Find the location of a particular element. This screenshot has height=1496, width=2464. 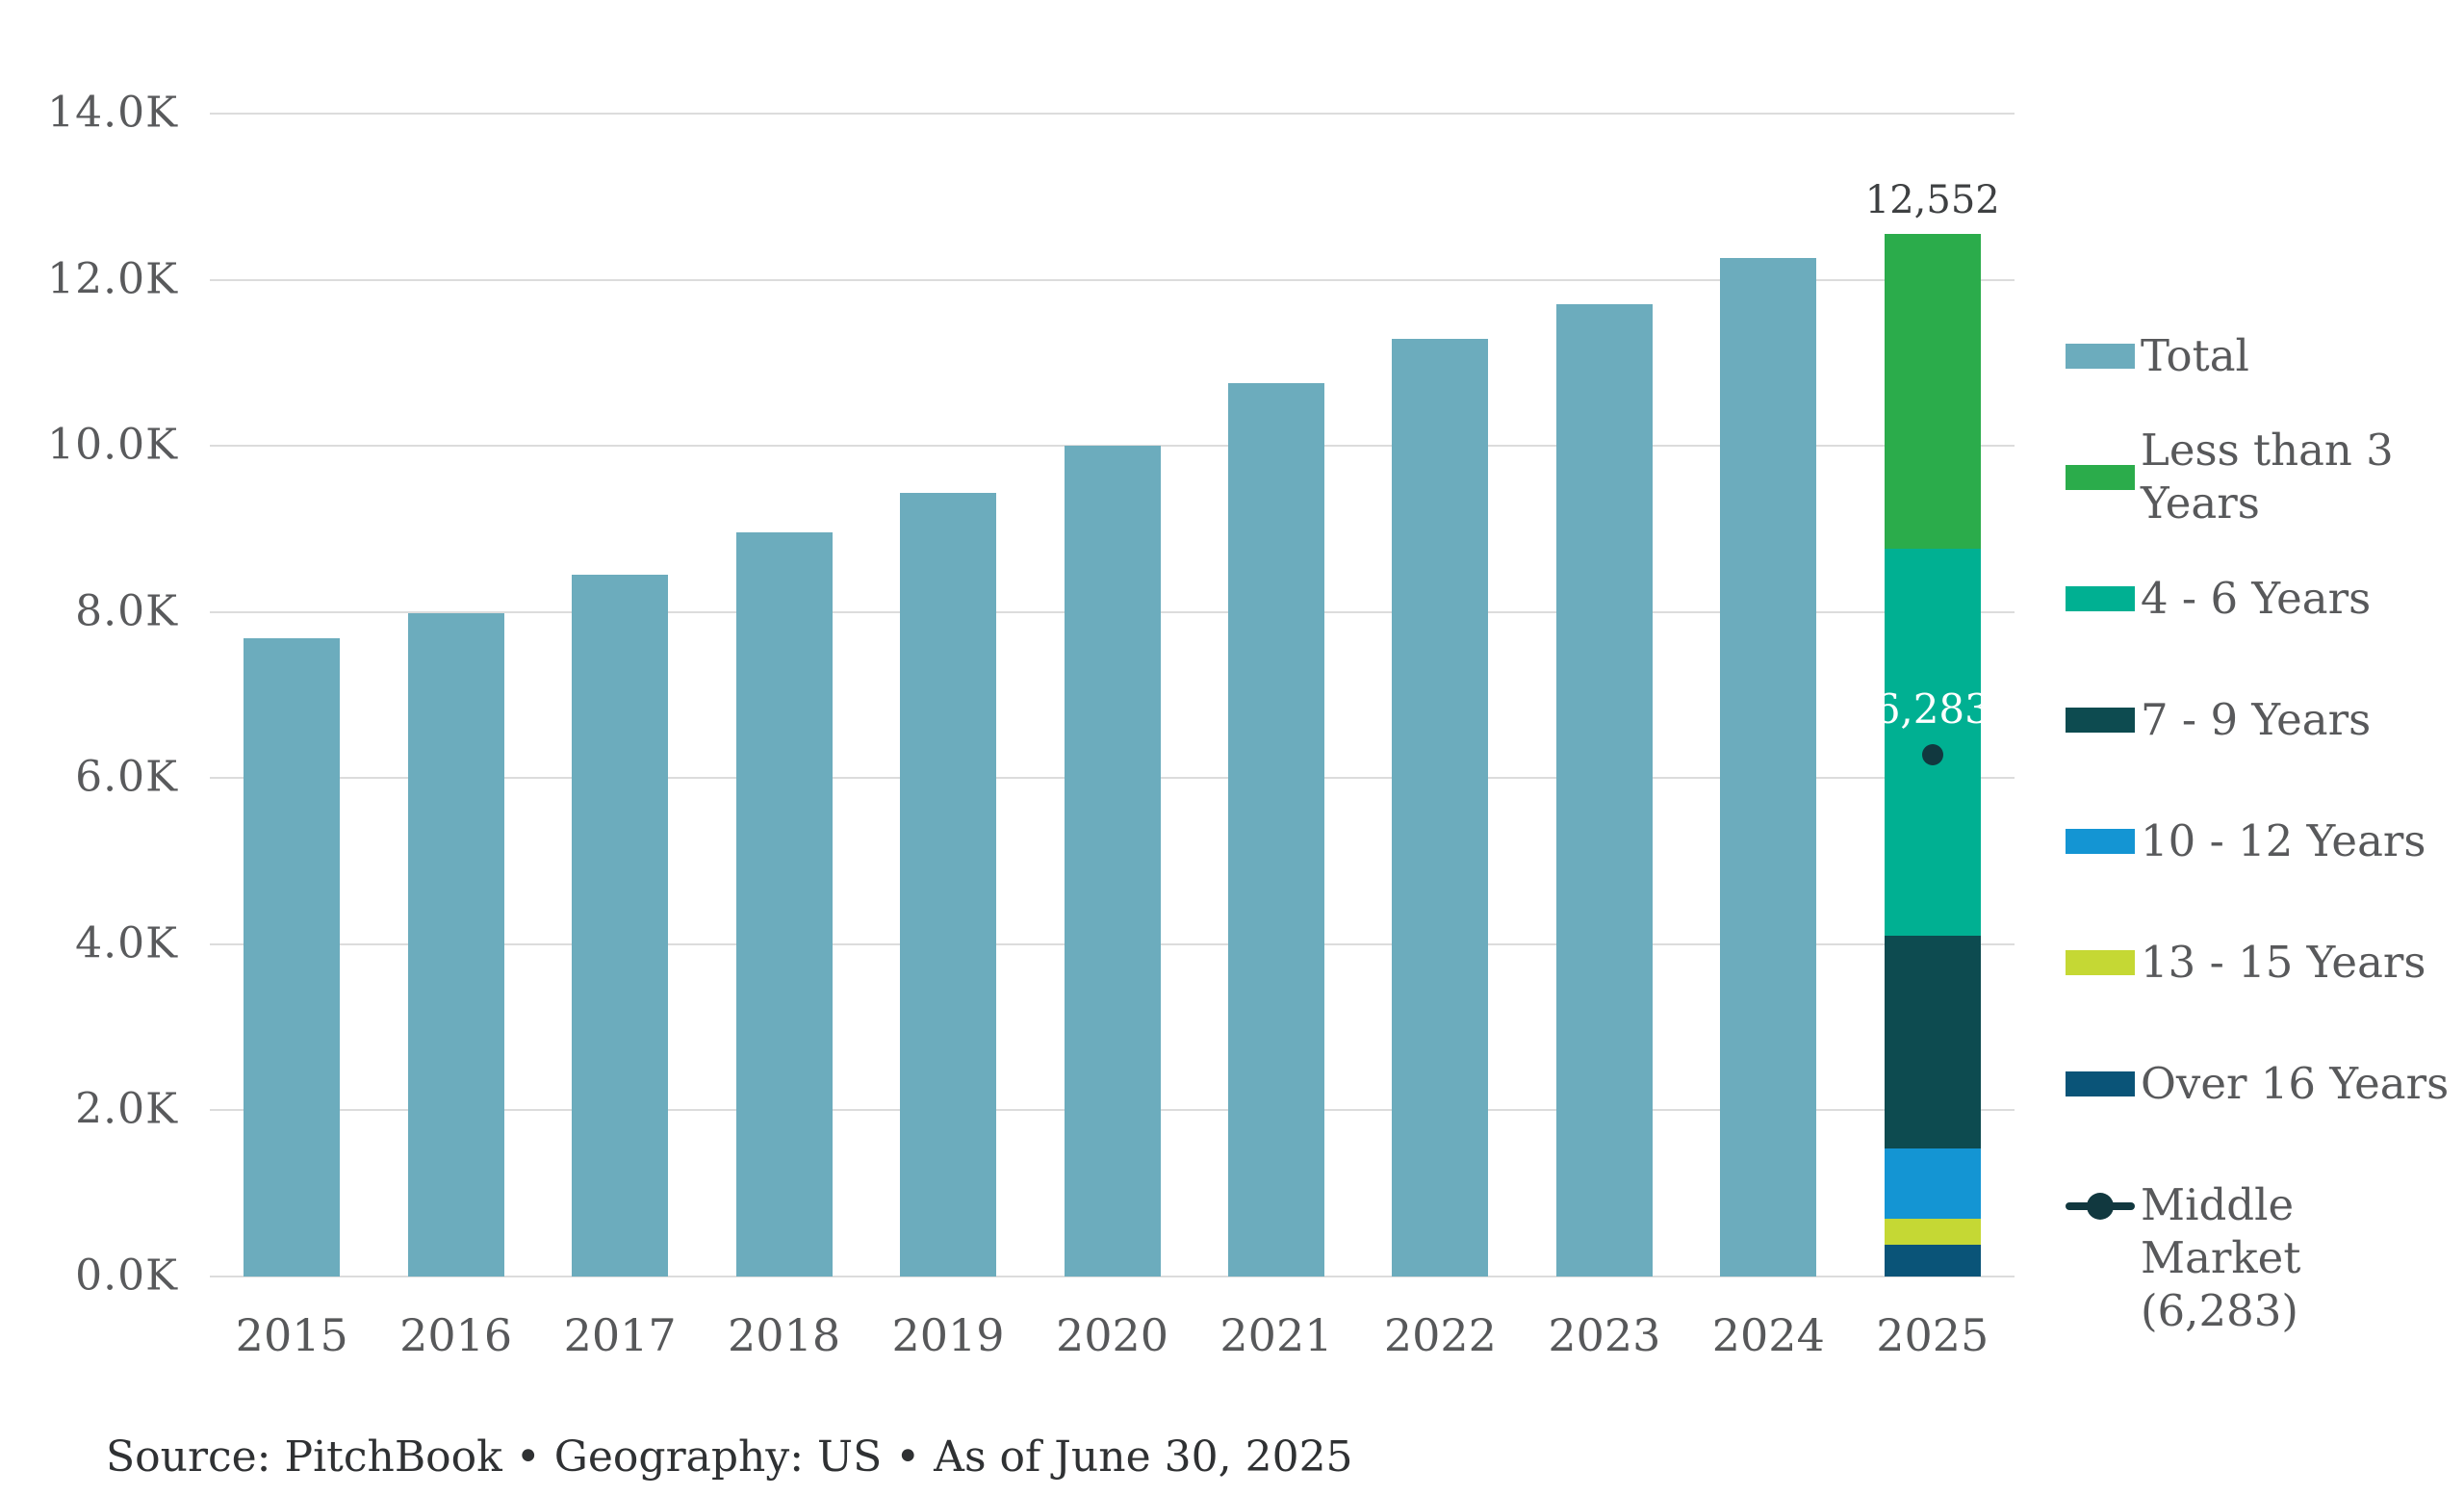

x-axis-tick-label: 2021 is located at coordinates (1276, 1335).